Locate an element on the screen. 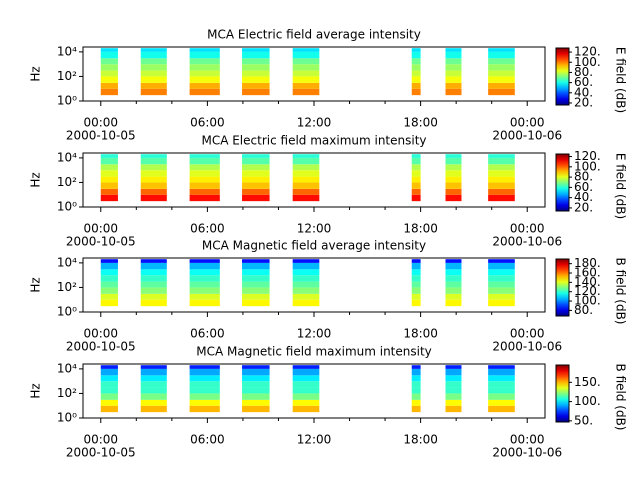 The image size is (640, 484). x-tick-label: 00:00 is located at coordinates (100, 334).